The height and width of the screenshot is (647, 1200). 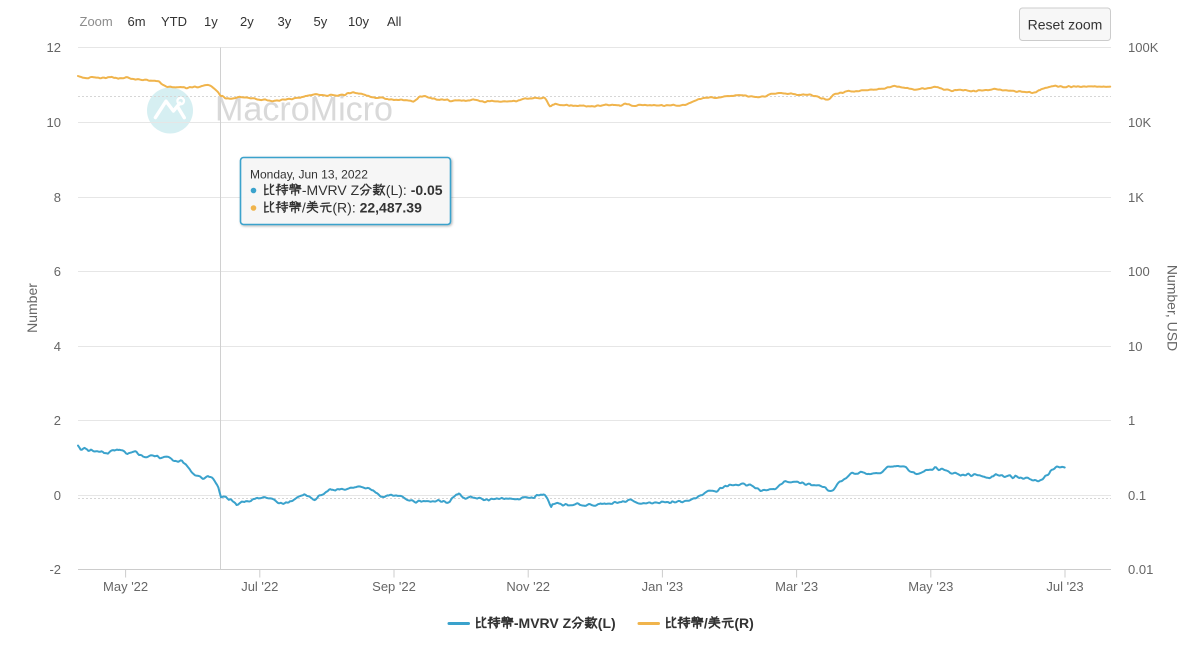 I want to click on svg-text: 22,487.39, so click(x=391, y=208).